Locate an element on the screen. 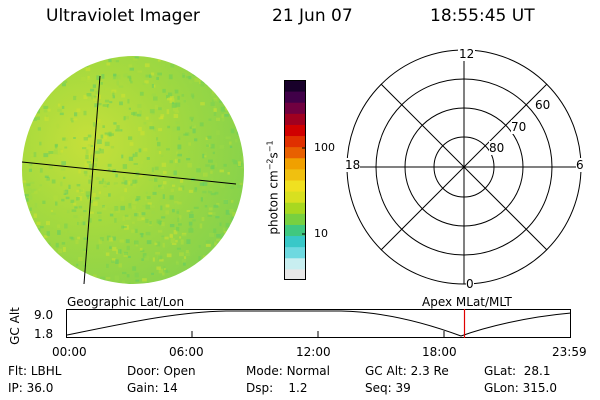  status-ip: IP: 36.0 is located at coordinates (31, 388).